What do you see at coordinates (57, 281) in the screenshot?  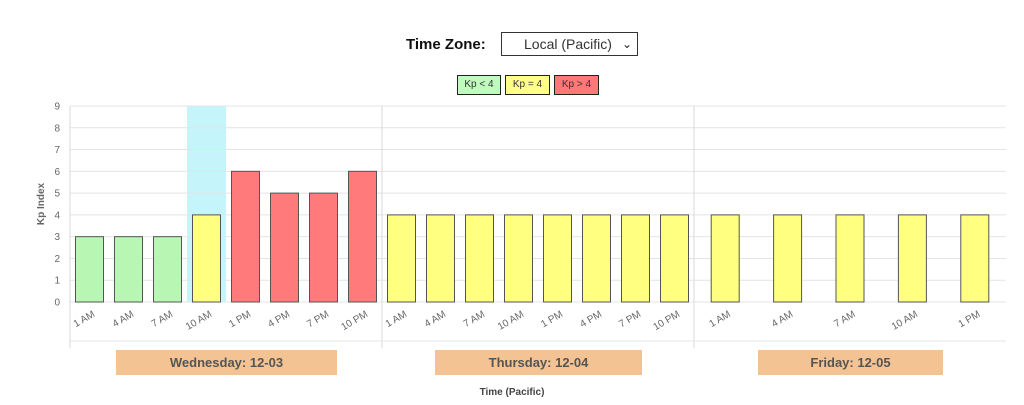 I see `y-tick-label-1: 1` at bounding box center [57, 281].